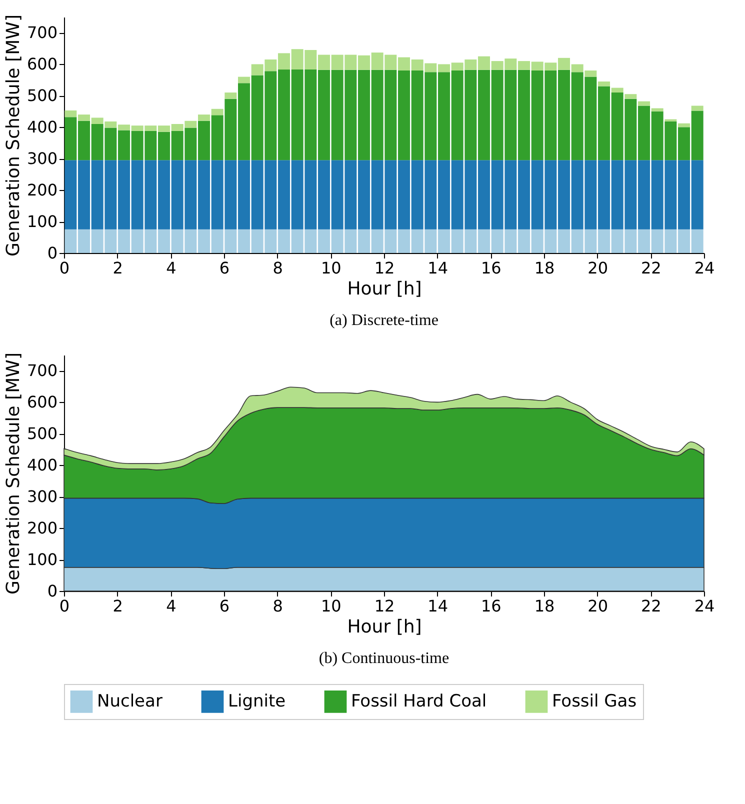 This screenshot has height=804, width=745. Describe the element at coordinates (384, 320) in the screenshot. I see `text: (a) Discrete-time` at that location.